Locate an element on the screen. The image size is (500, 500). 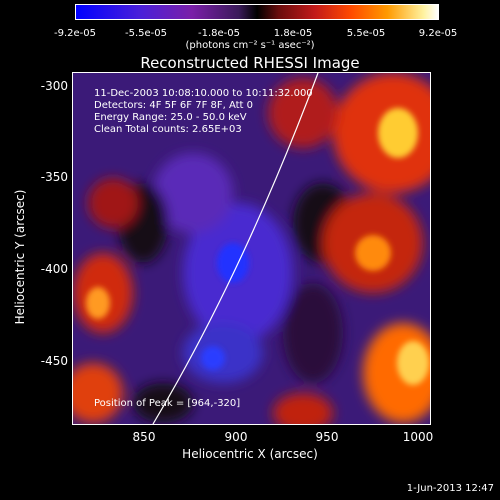
info-energy-range: Energy Range: 25.0 - 50.0 keV is located at coordinates (170, 117).